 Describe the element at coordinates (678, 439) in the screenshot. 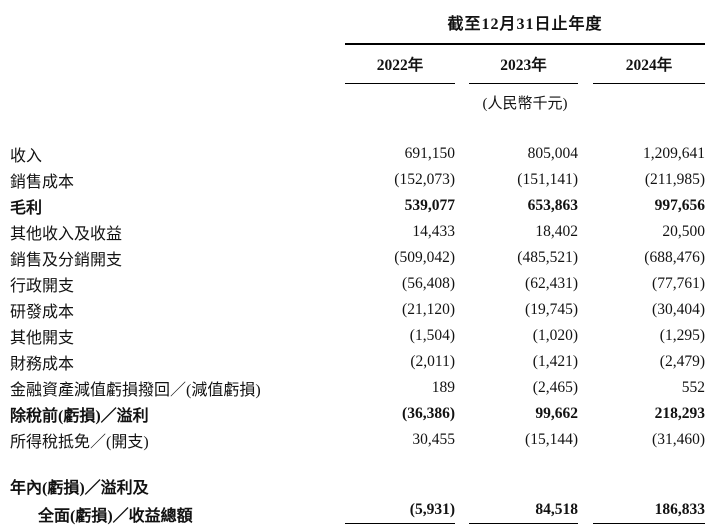

I see `value-cell: (31,460)` at that location.